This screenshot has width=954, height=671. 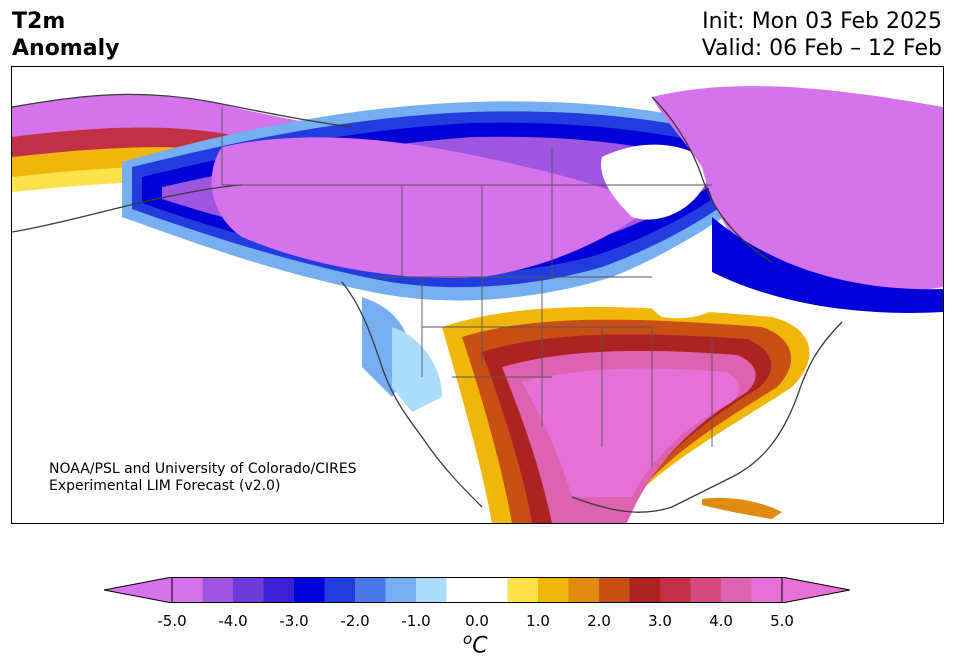 What do you see at coordinates (66, 48) in the screenshot?
I see `title-variable-line2: Anomaly` at bounding box center [66, 48].